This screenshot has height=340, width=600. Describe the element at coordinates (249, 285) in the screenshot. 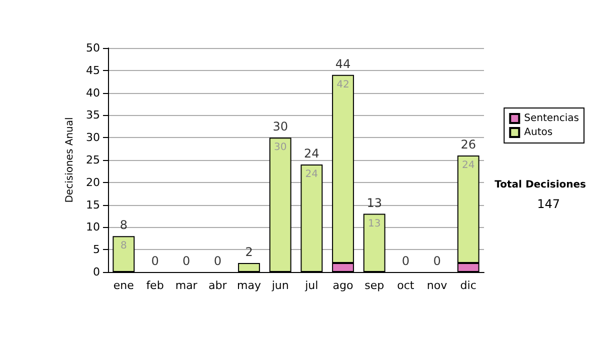

I see `x-tick-label: may` at that location.